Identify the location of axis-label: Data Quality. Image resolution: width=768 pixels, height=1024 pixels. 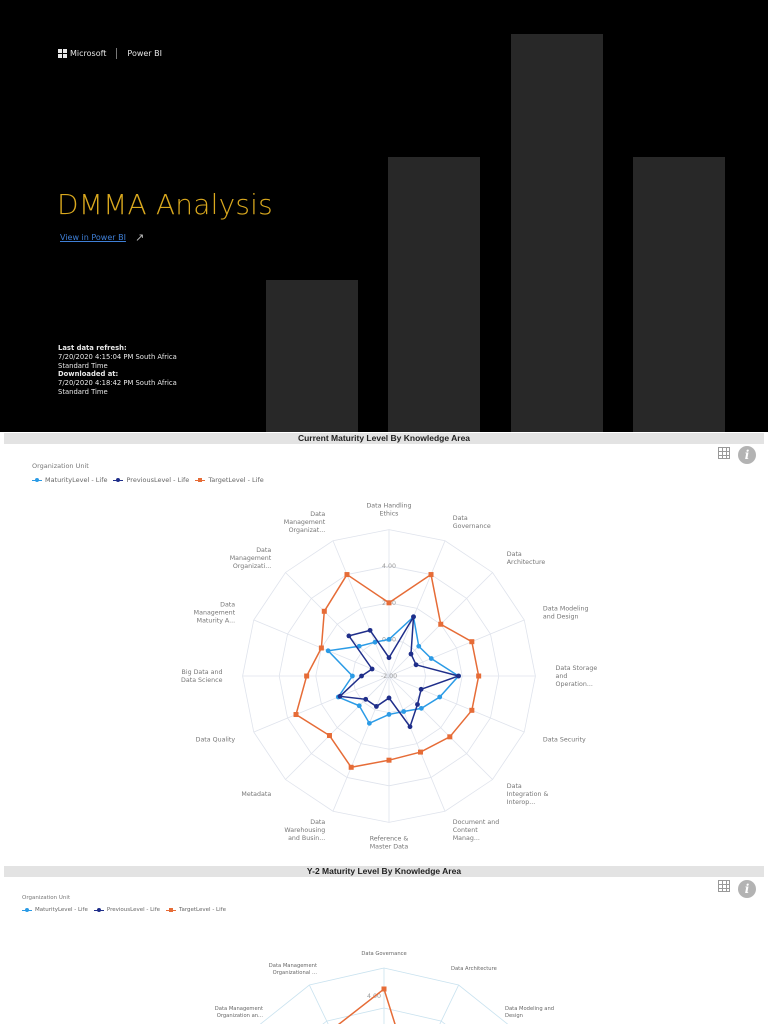
(216, 740).